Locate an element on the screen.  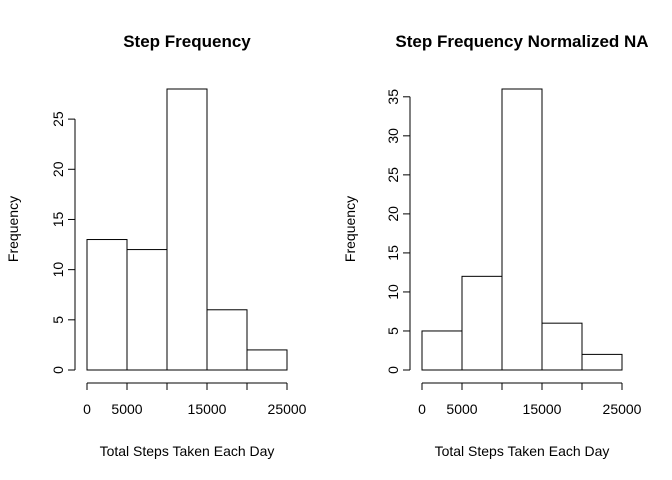
y-tick-label: 35 is located at coordinates (393, 97).